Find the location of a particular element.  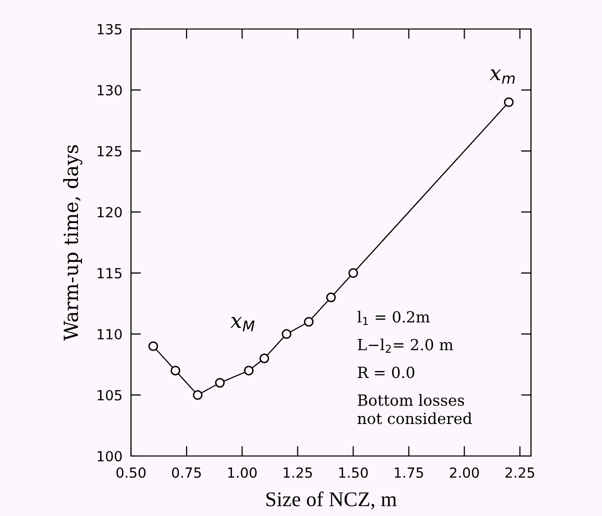

annotation: l$_{1}$ = 0.2m is located at coordinates (393, 317).